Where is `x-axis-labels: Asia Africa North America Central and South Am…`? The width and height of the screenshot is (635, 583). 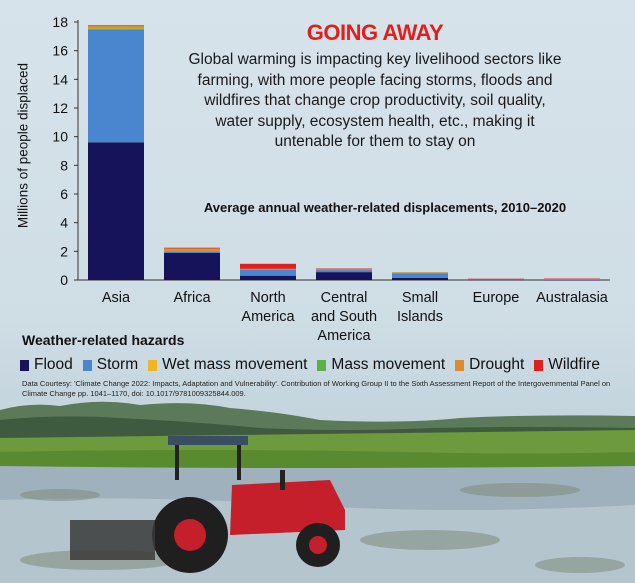
x-axis-labels: Asia Africa North America Central and South Am… is located at coordinates (355, 317).